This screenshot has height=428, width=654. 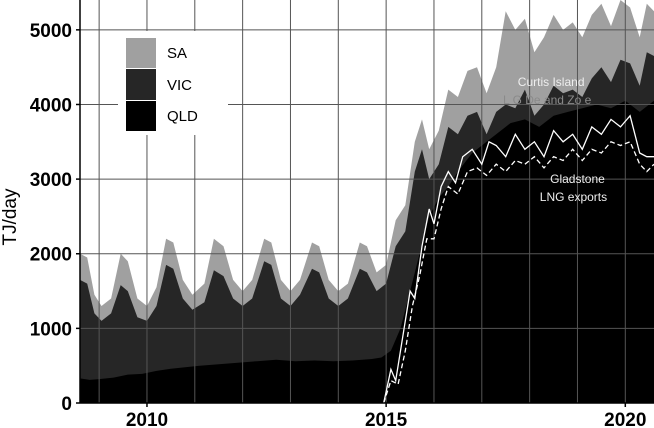 What do you see at coordinates (51, 105) in the screenshot?
I see `y-tick-label: 4000` at bounding box center [51, 105].